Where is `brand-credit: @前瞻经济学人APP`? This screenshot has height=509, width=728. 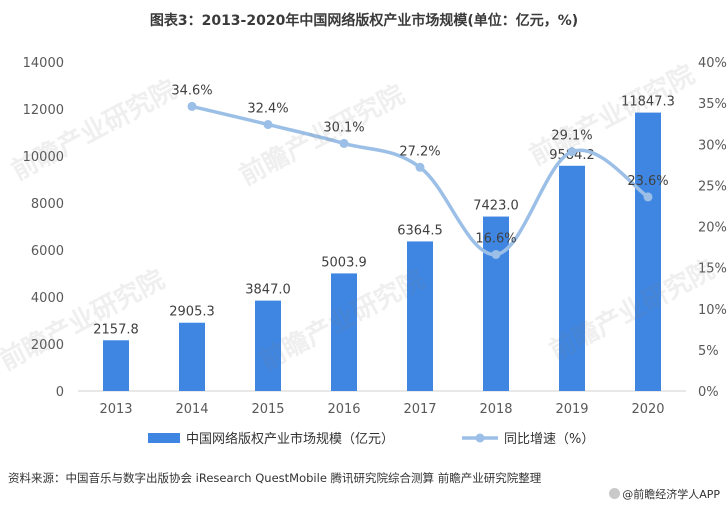
brand-credit: @前瞻经济学人APP is located at coordinates (664, 494).